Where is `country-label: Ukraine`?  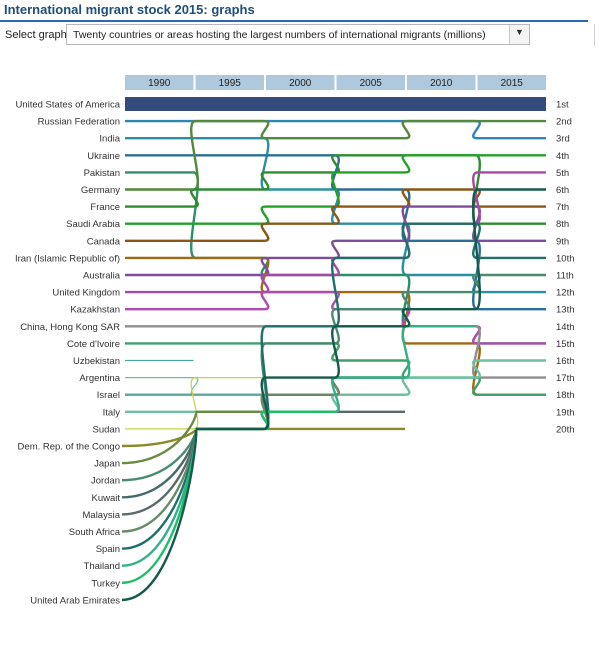 country-label: Ukraine is located at coordinates (103, 156).